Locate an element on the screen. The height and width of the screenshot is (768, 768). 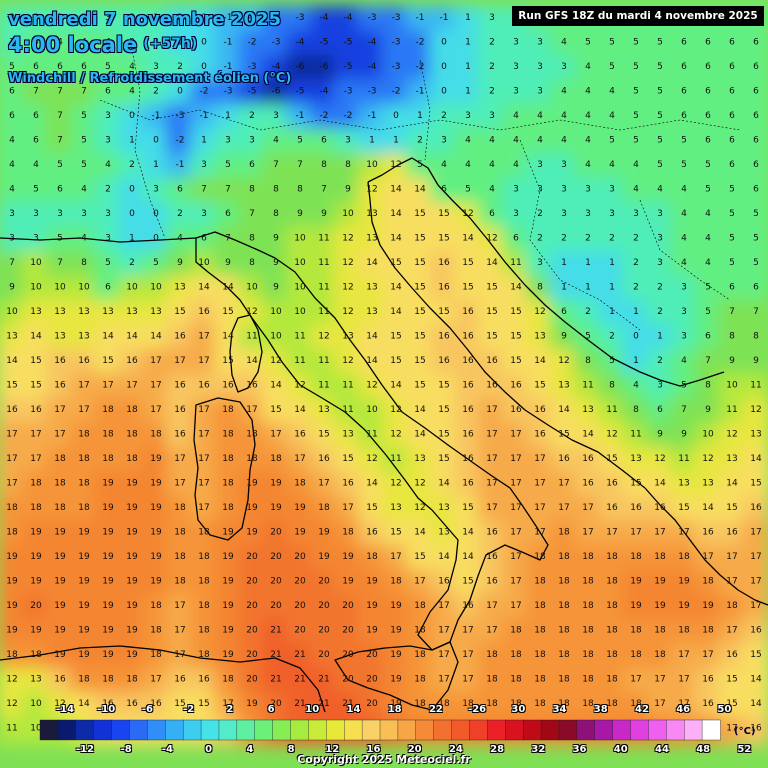
grid-value: 2 is located at coordinates (660, 288).